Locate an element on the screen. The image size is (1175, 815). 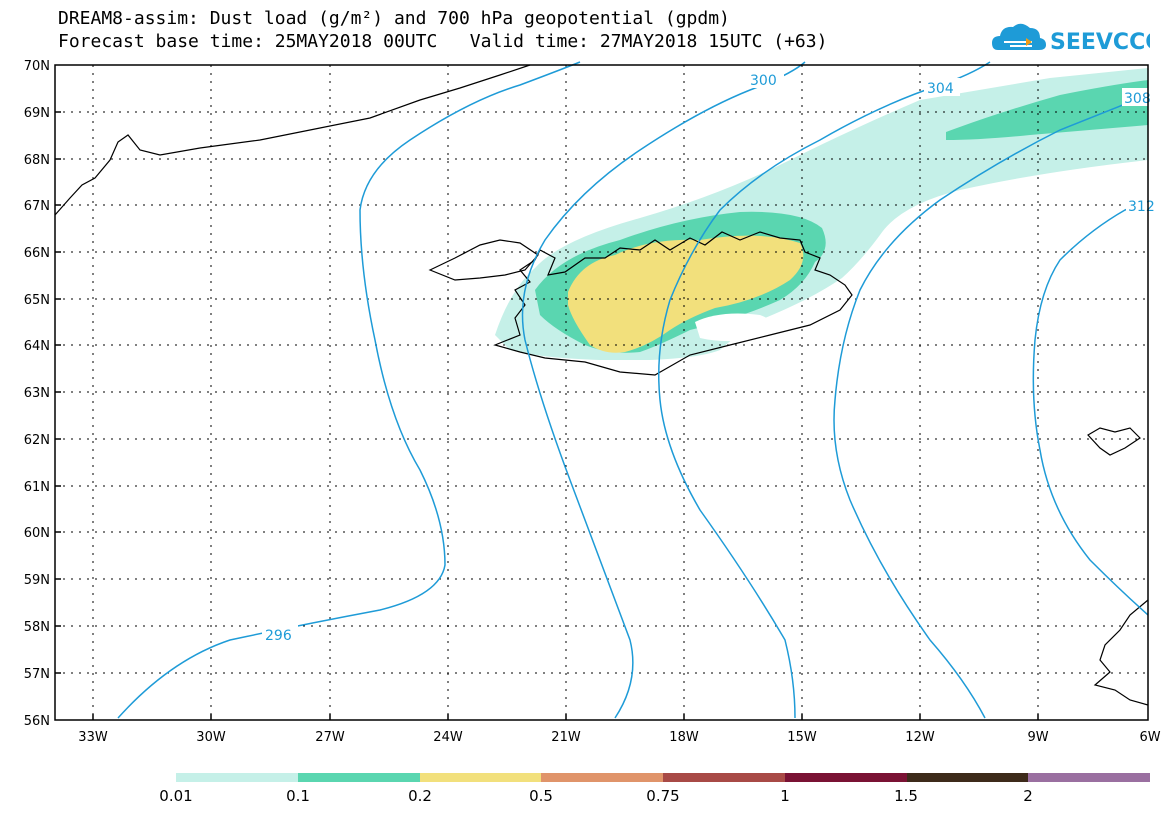
lon-label: 9W is located at coordinates (1037, 737).